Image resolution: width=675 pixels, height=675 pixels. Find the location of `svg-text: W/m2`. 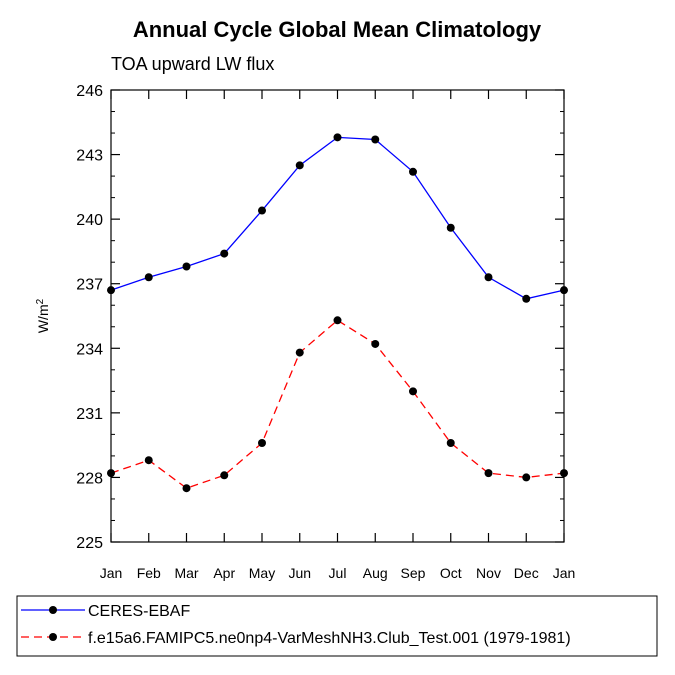

svg-text: W/m2 is located at coordinates (43, 315).